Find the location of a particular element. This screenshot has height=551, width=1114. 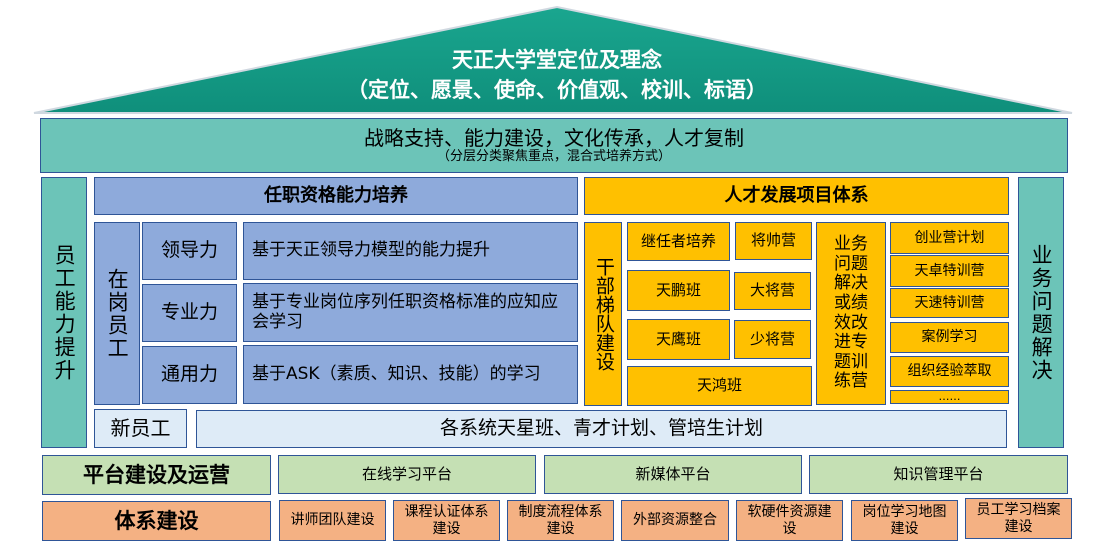

left-pillar: 员工能力提升 is located at coordinates (64, 312).